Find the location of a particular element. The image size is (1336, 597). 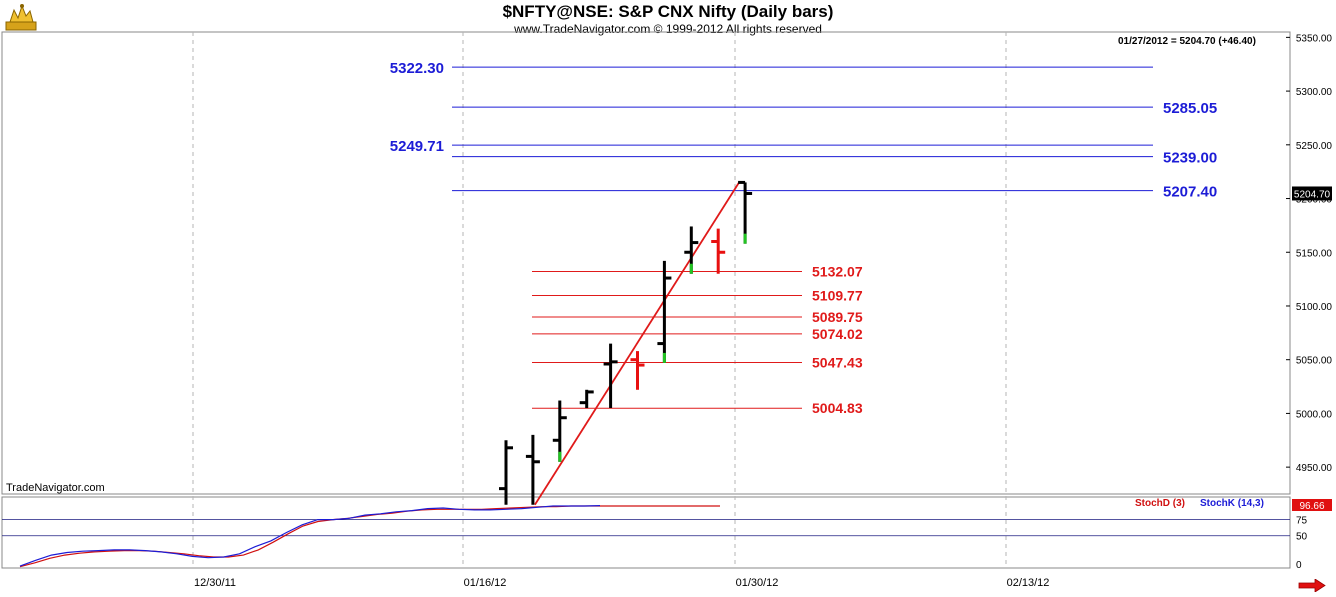

price-readout: 01/27/2012 = 5204.70 (+46.40) is located at coordinates (1187, 41).